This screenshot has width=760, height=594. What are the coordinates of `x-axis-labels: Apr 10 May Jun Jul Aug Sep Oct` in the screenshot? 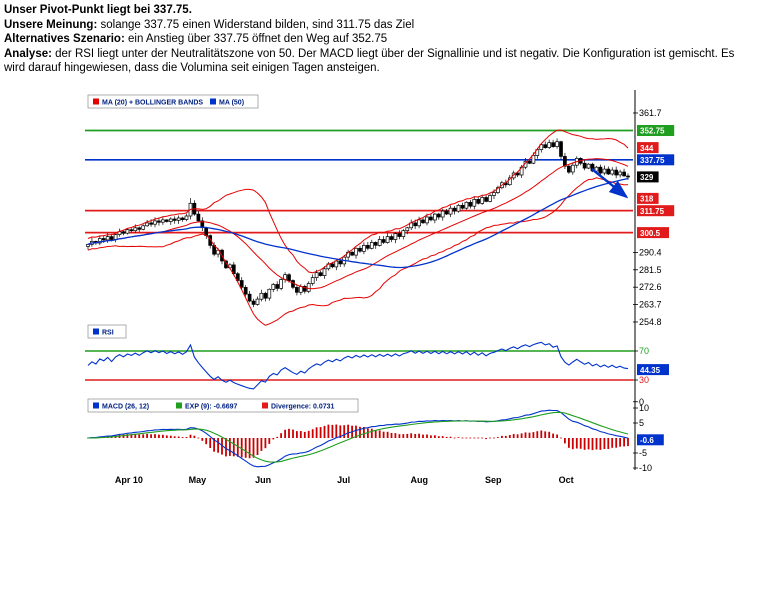 It's located at (344, 480).